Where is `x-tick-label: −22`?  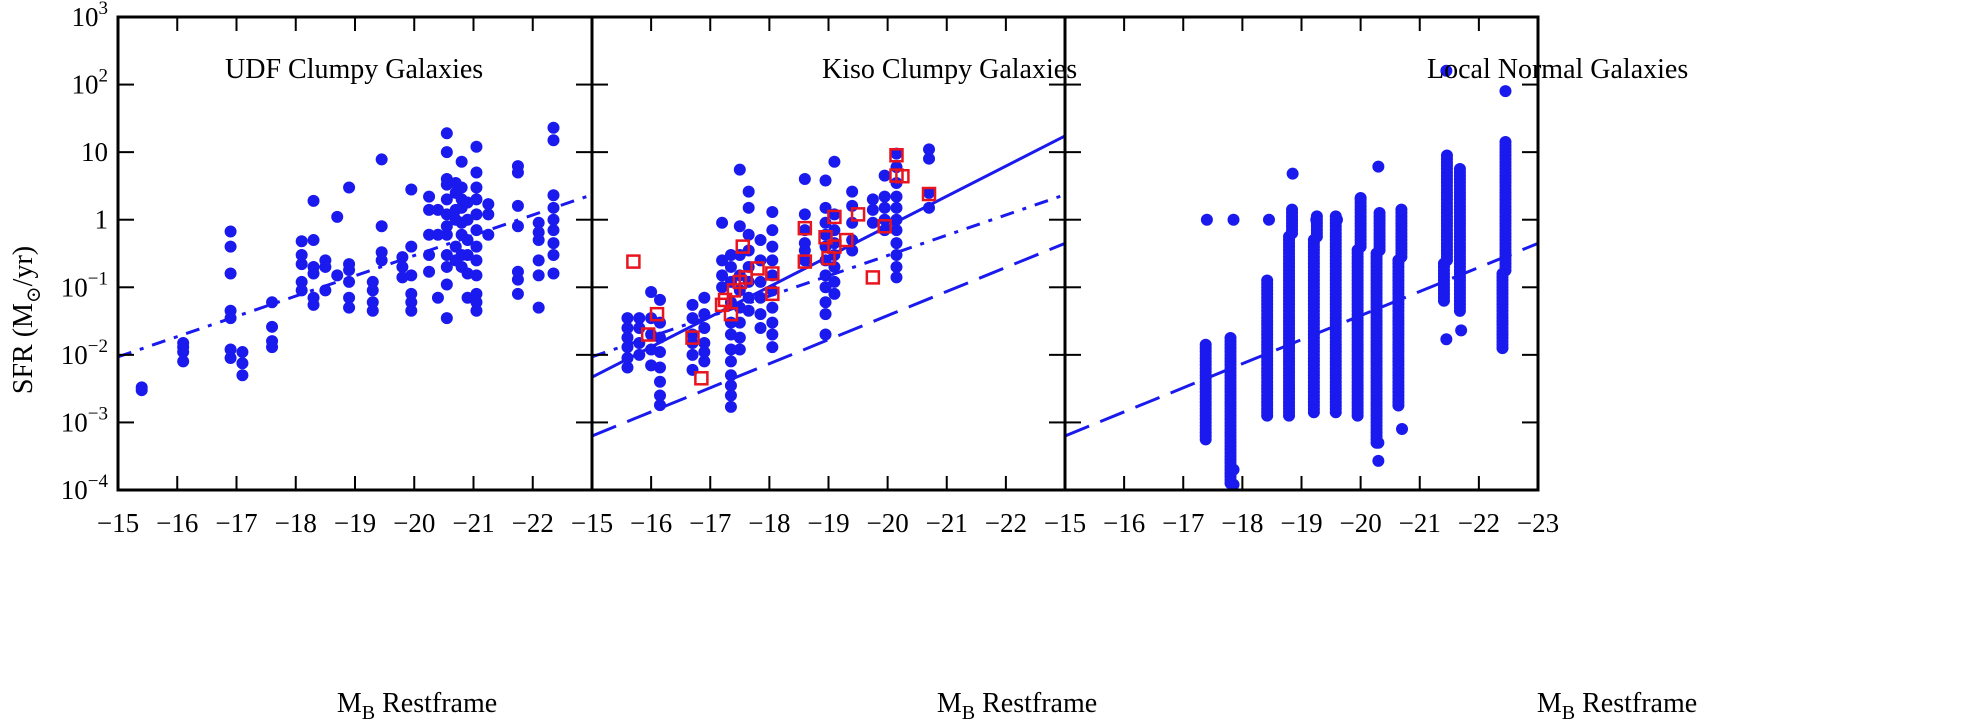 x-tick-label: −22 is located at coordinates (1479, 523).